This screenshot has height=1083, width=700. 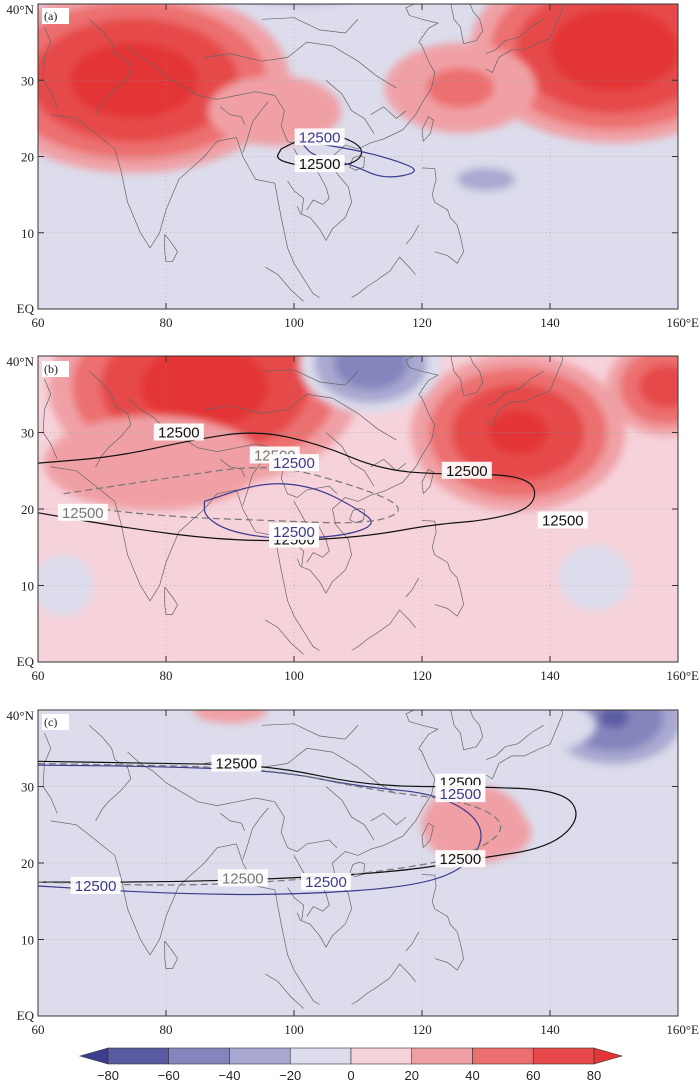 What do you see at coordinates (55, 722) in the screenshot?
I see `panel-label-bg-c` at bounding box center [55, 722].